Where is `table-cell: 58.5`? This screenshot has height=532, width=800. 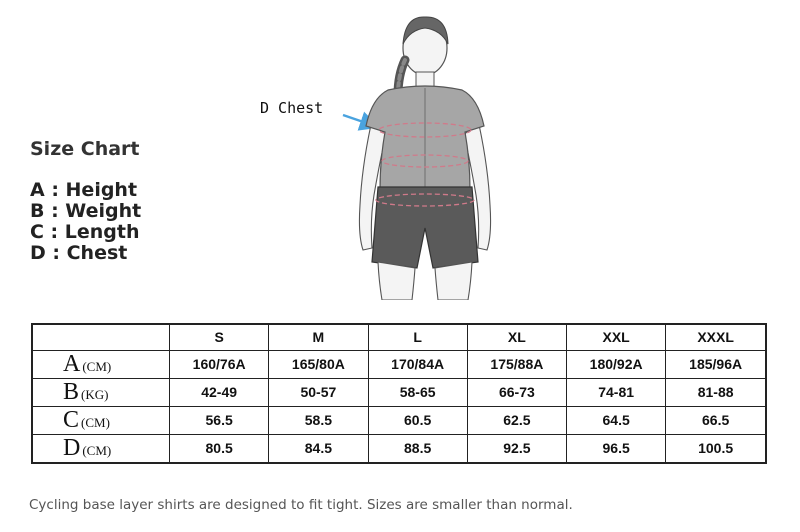
table-cell: 58.5 is located at coordinates (318, 420).